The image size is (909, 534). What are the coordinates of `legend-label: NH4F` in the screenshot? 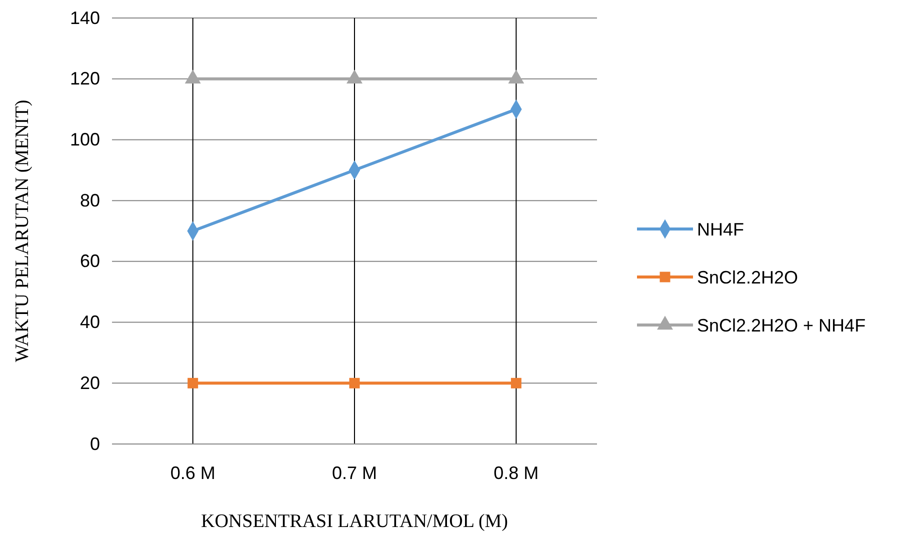 It's located at (720, 229).